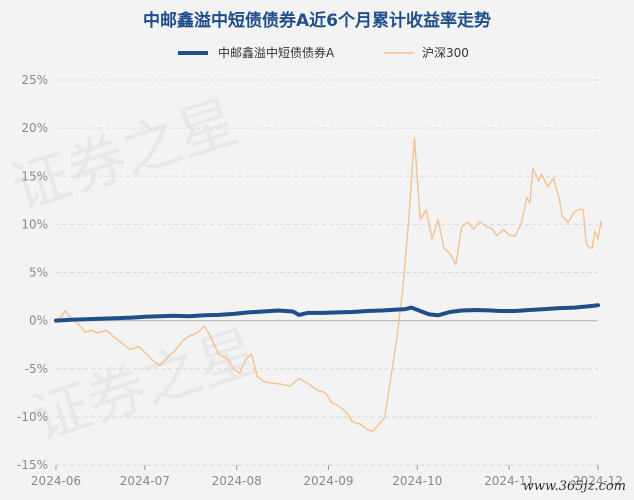 The image size is (634, 500). I want to click on y-tick-label: 25%, so click(34, 80).